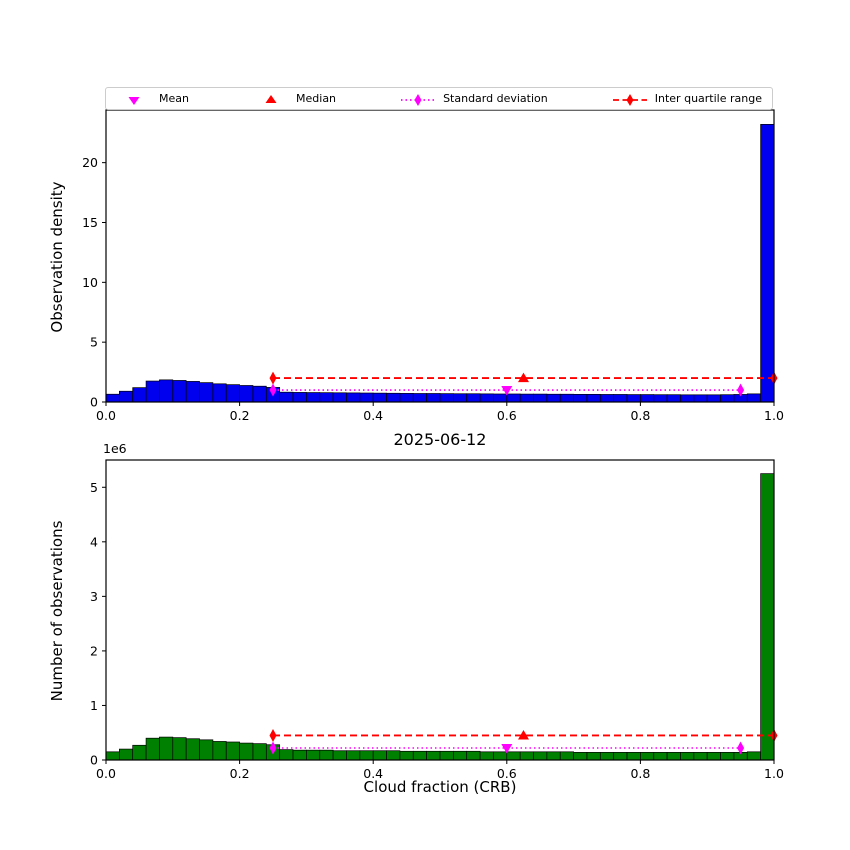 The image size is (850, 850). What do you see at coordinates (373, 415) in the screenshot?
I see `x-tick-label: 0.4` at bounding box center [373, 415].